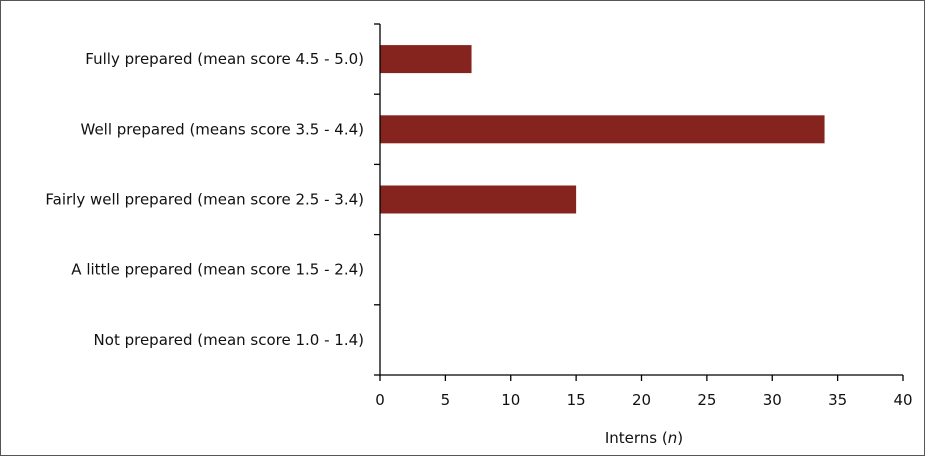  What do you see at coordinates (837, 400) in the screenshot?
I see `x-tick-label: 35` at bounding box center [837, 400].